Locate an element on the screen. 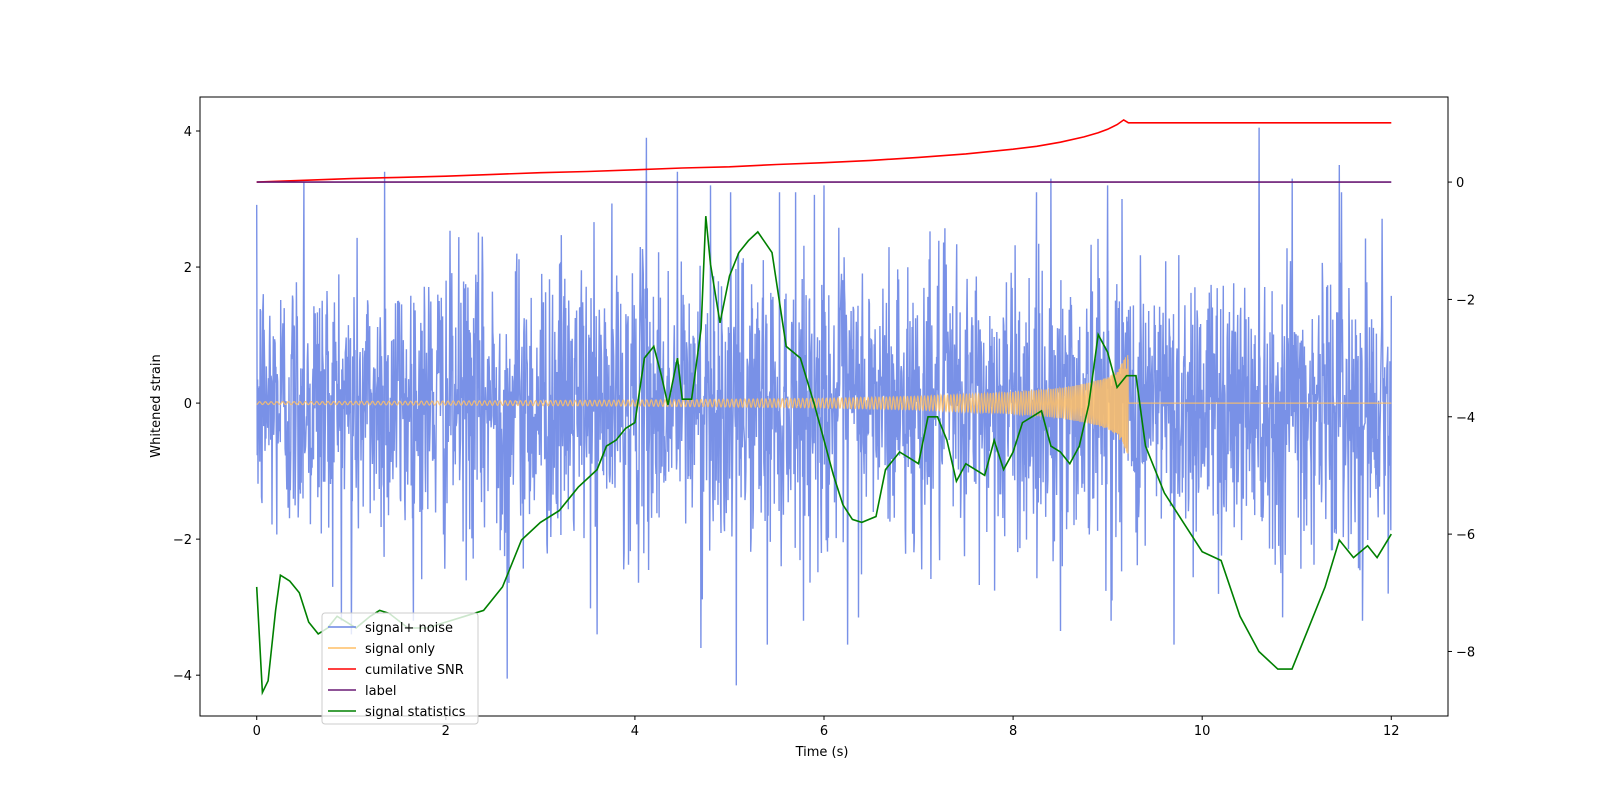 The image size is (1600, 800). y-tick-label-right: −6 is located at coordinates (1465, 535).